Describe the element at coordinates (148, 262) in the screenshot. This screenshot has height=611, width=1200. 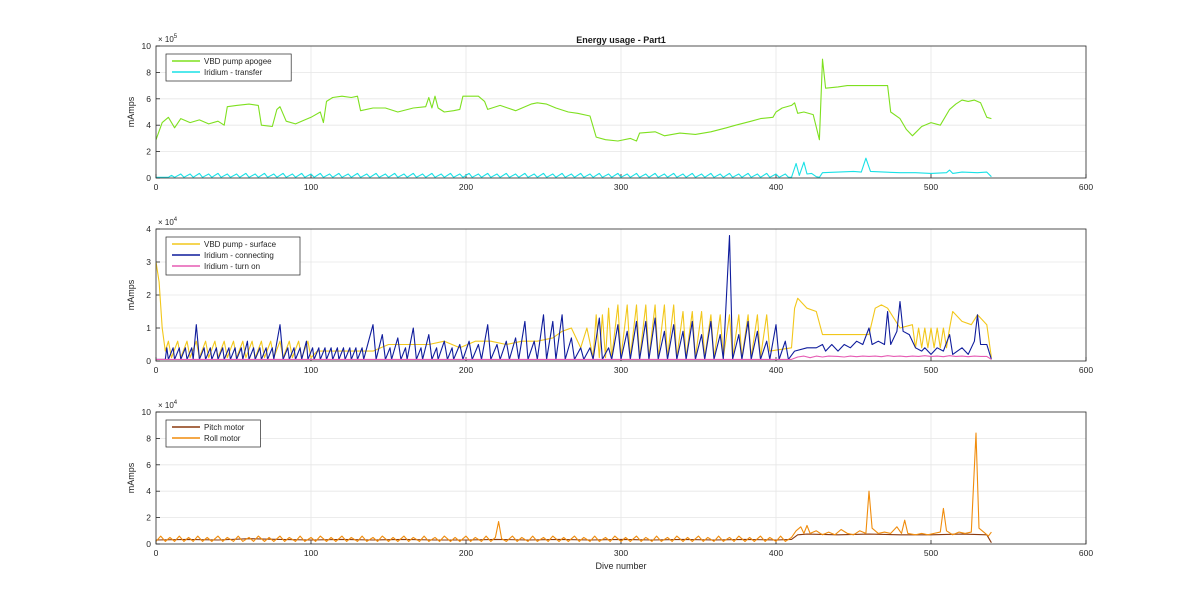
I see `y-tick-label: 3` at that location.